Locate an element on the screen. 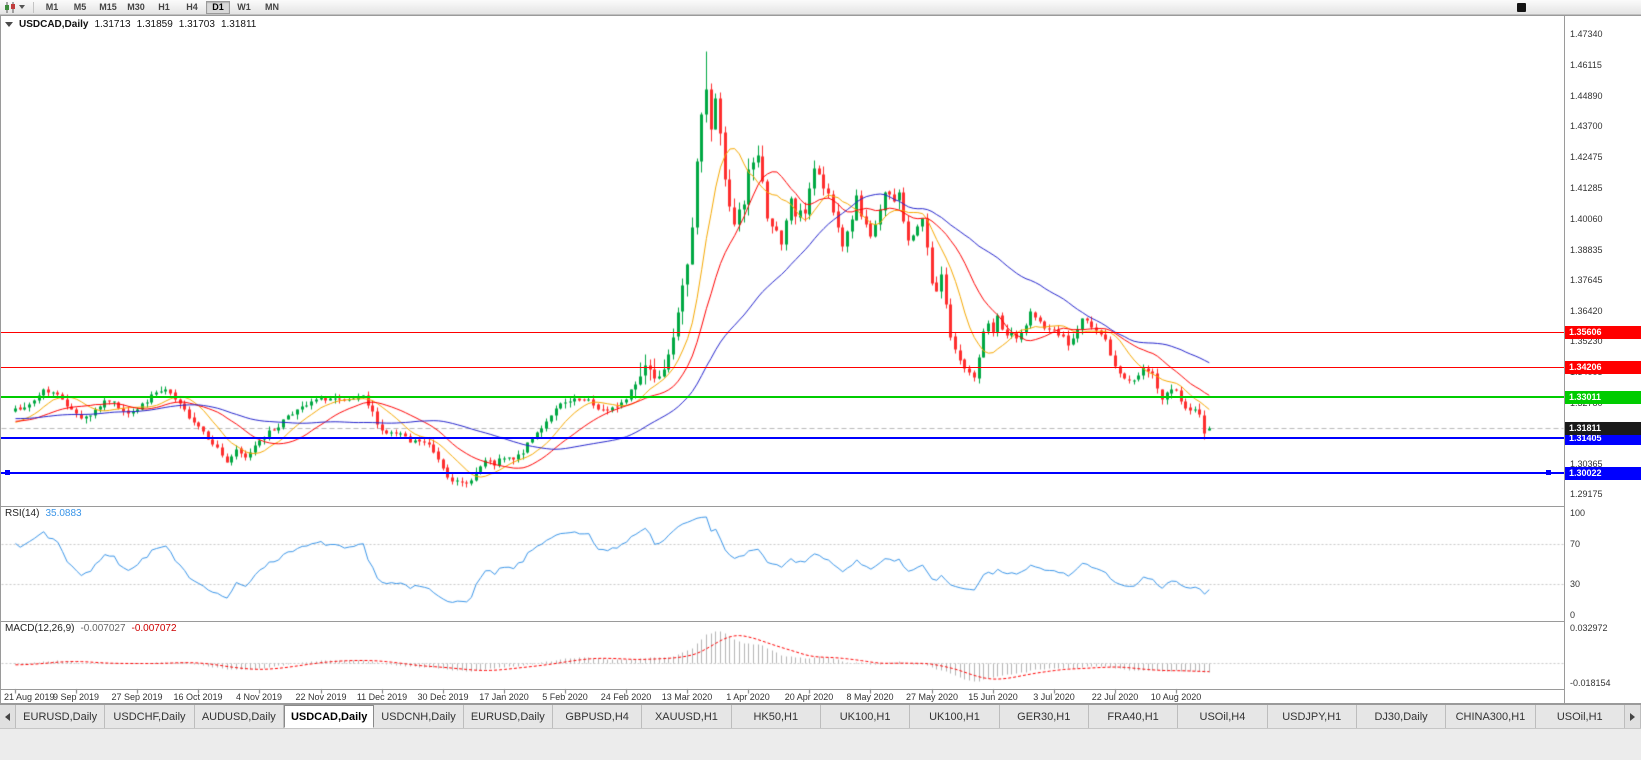 Image resolution: width=1641 pixels, height=760 pixels. chart-tab: USOil,H1 is located at coordinates (1580, 716).